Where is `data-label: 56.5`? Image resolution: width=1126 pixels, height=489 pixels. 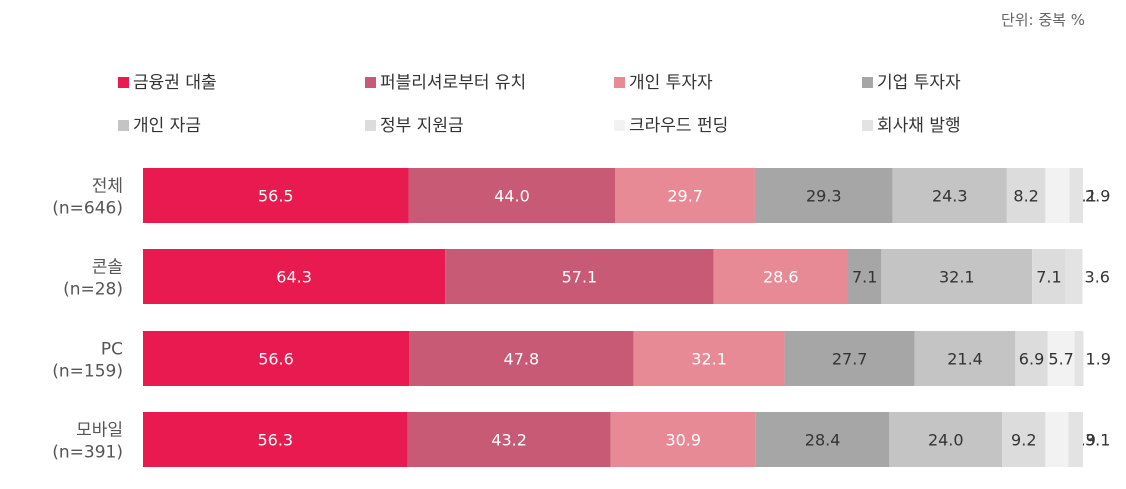
data-label: 56.5 is located at coordinates (276, 196).